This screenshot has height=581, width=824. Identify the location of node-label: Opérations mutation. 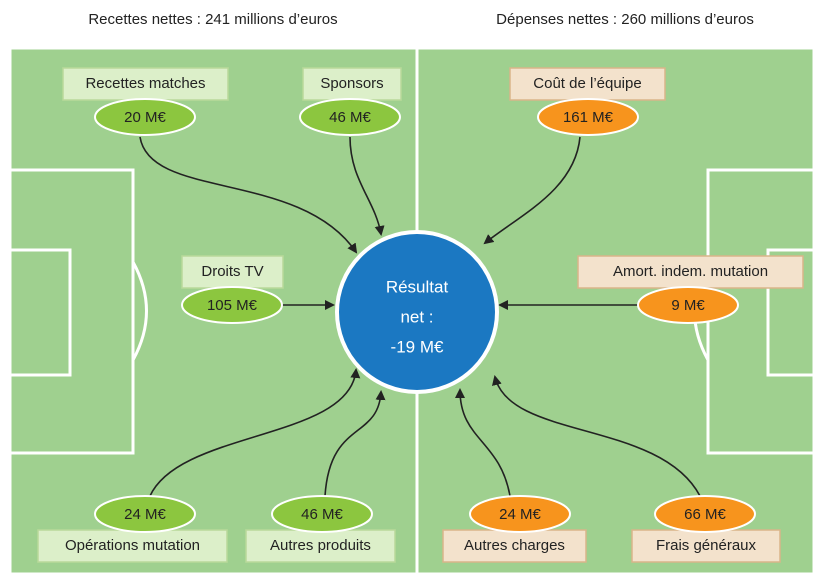
(132, 545).